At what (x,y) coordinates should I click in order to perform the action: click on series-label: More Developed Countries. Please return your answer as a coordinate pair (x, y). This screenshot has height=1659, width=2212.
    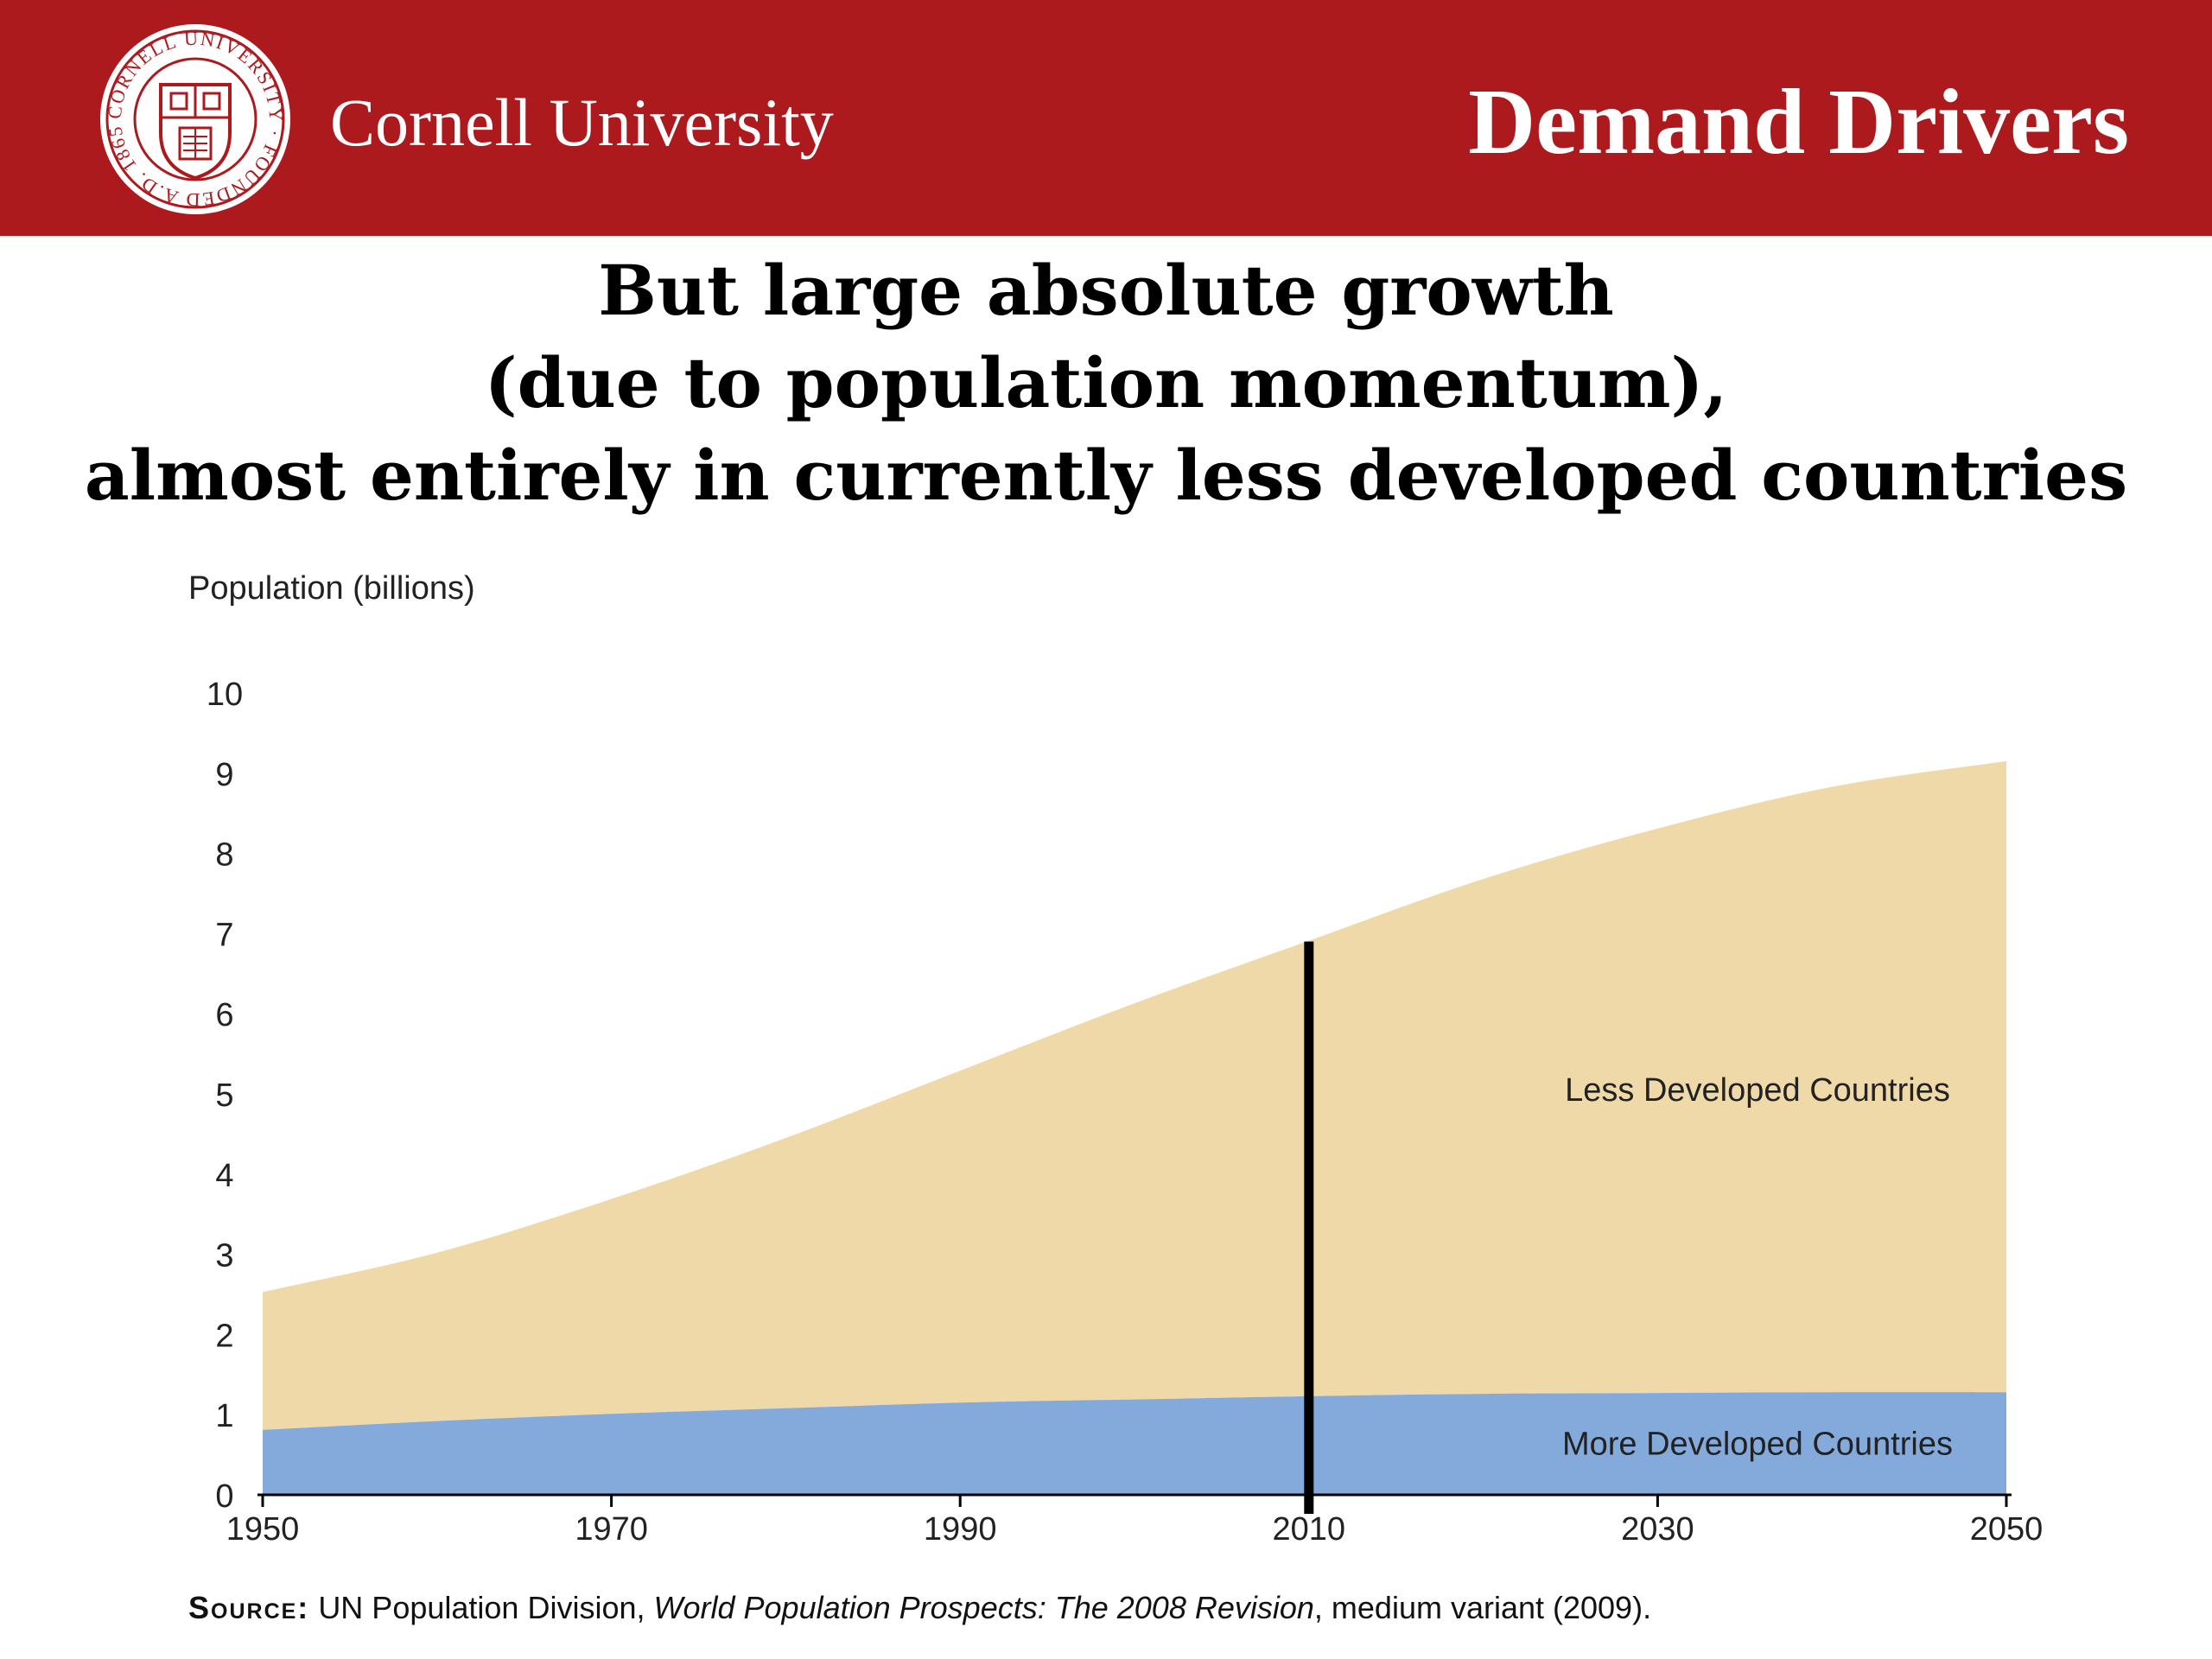
    Looking at the image, I should click on (1757, 1445).